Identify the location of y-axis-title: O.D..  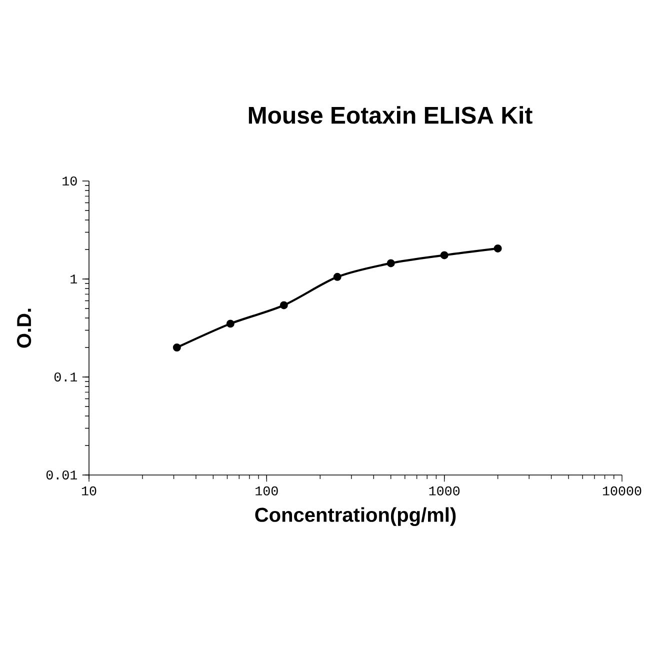
(24, 328).